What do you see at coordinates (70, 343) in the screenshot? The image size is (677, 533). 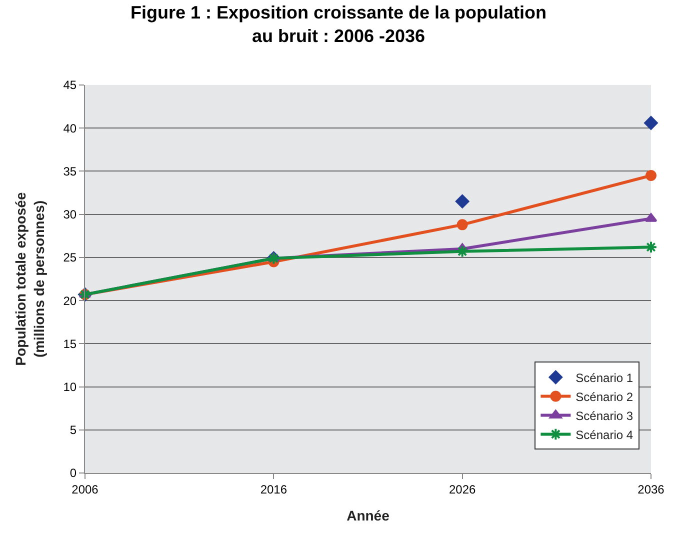 I see `y-tick-label: 15` at bounding box center [70, 343].